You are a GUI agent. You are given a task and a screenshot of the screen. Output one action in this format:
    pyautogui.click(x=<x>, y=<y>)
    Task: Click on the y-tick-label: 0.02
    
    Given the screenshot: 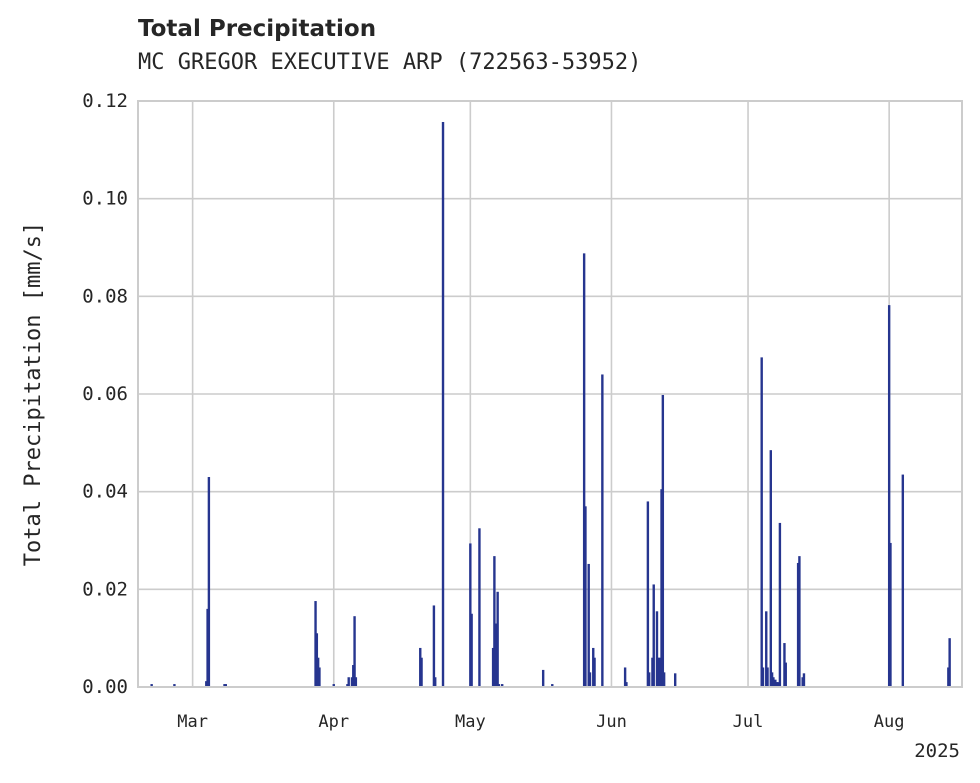 What is the action you would take?
    pyautogui.click(x=105, y=589)
    